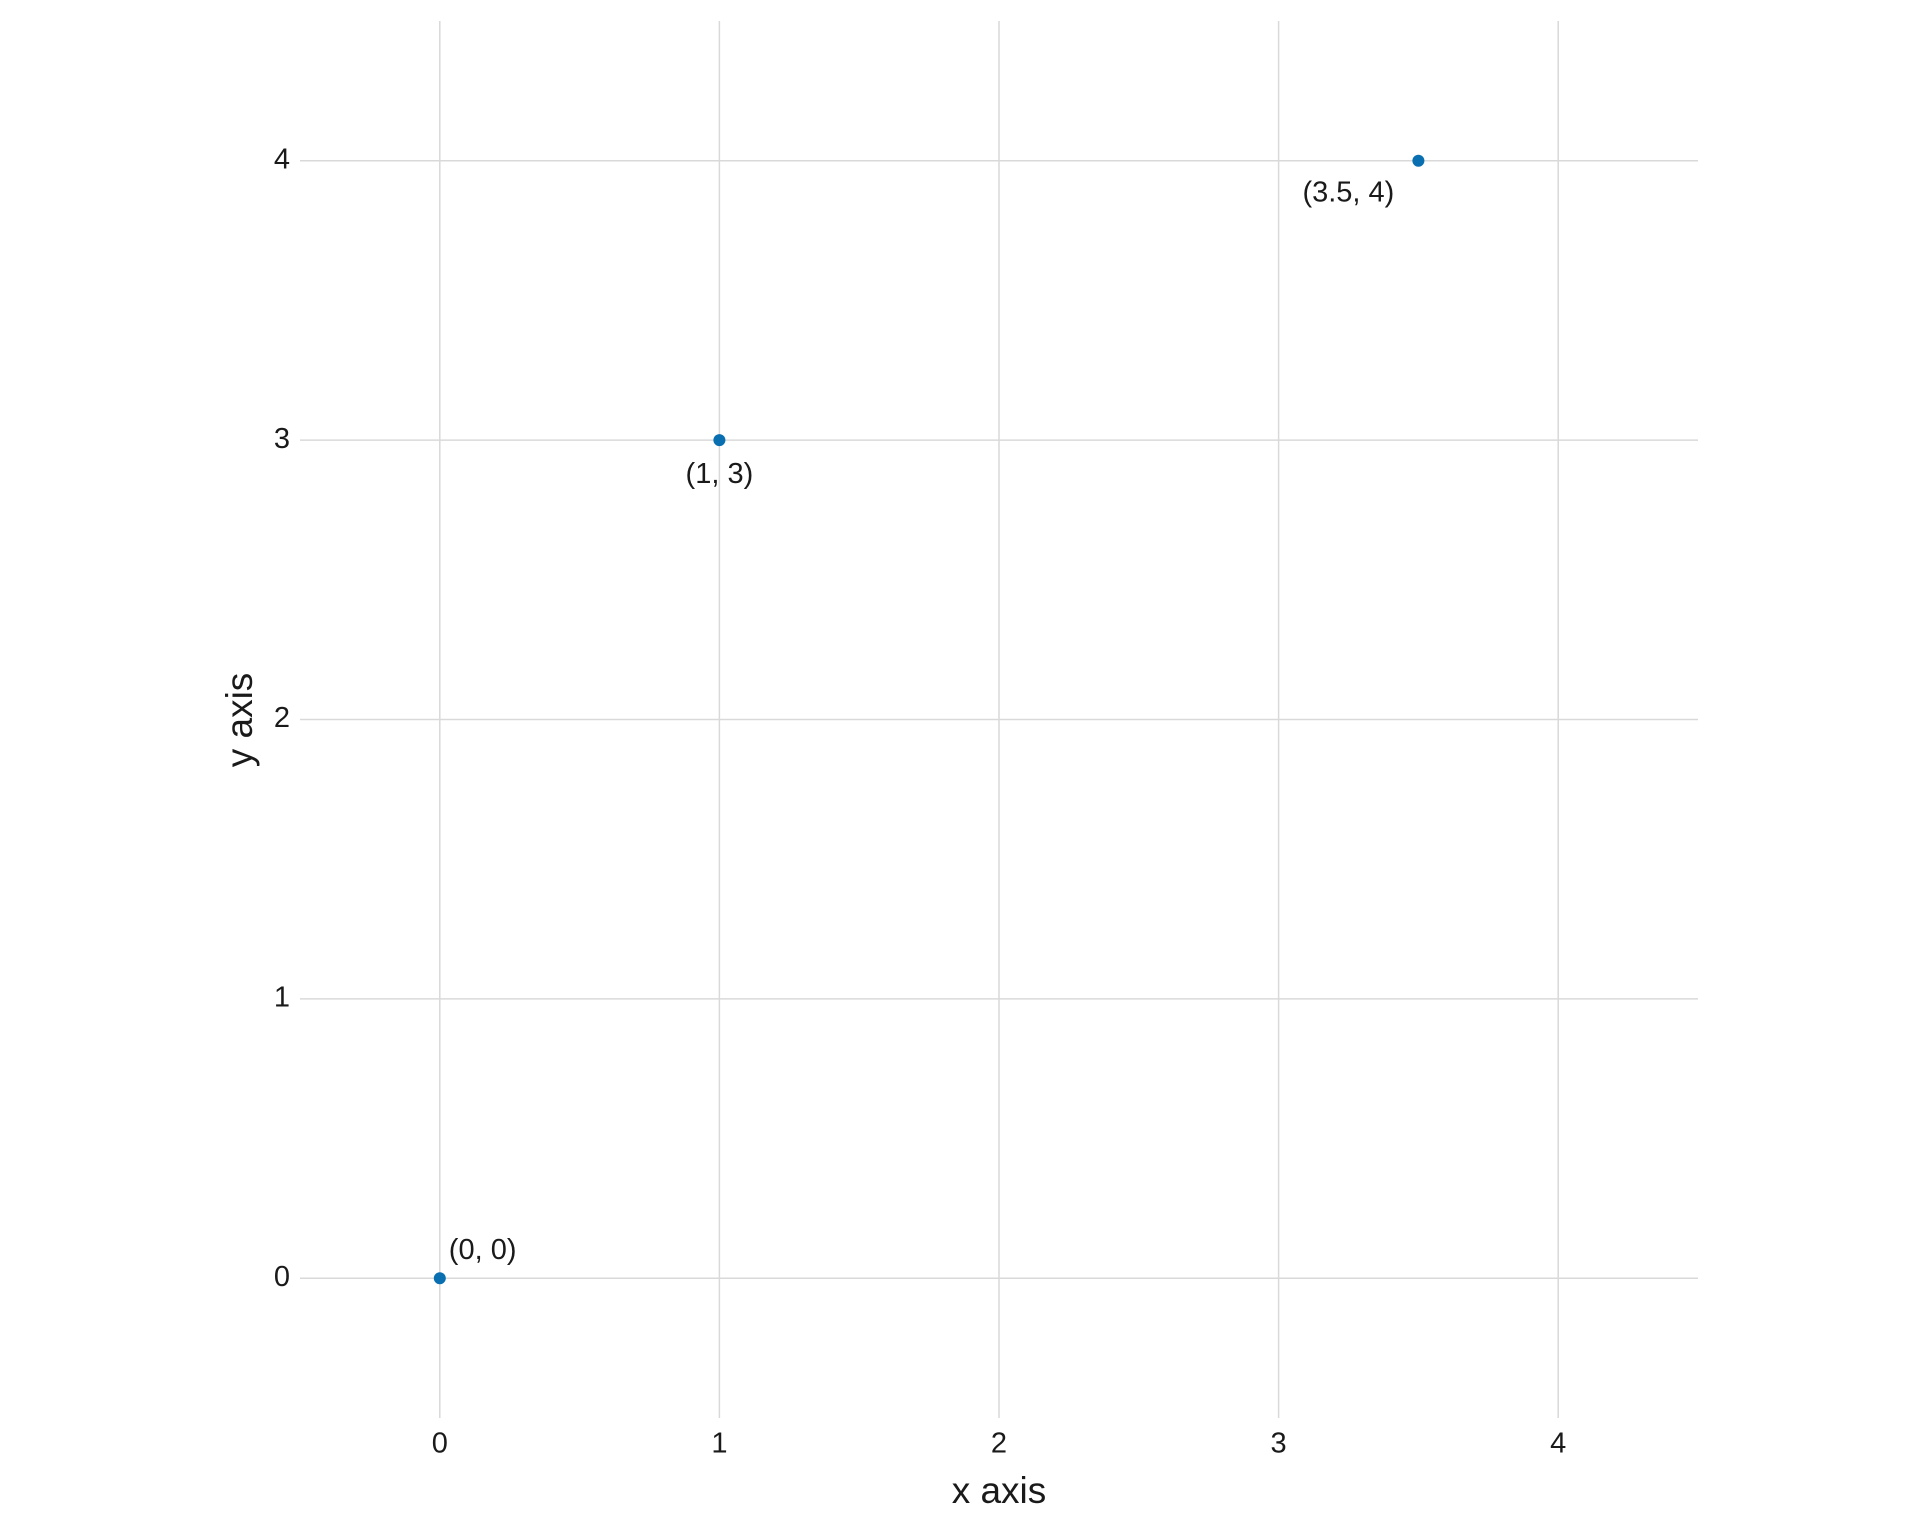  Describe the element at coordinates (282, 439) in the screenshot. I see `y-tick-label: 3` at that location.